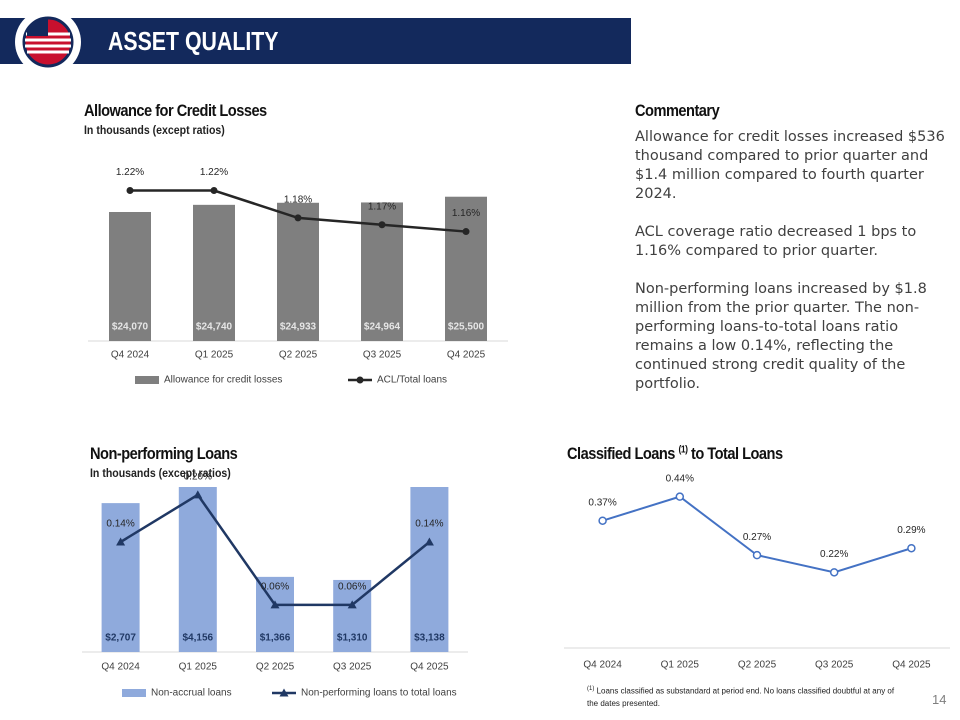 Image resolution: width=960 pixels, height=720 pixels. I want to click on bar-value-label: $24,070, so click(130, 327).